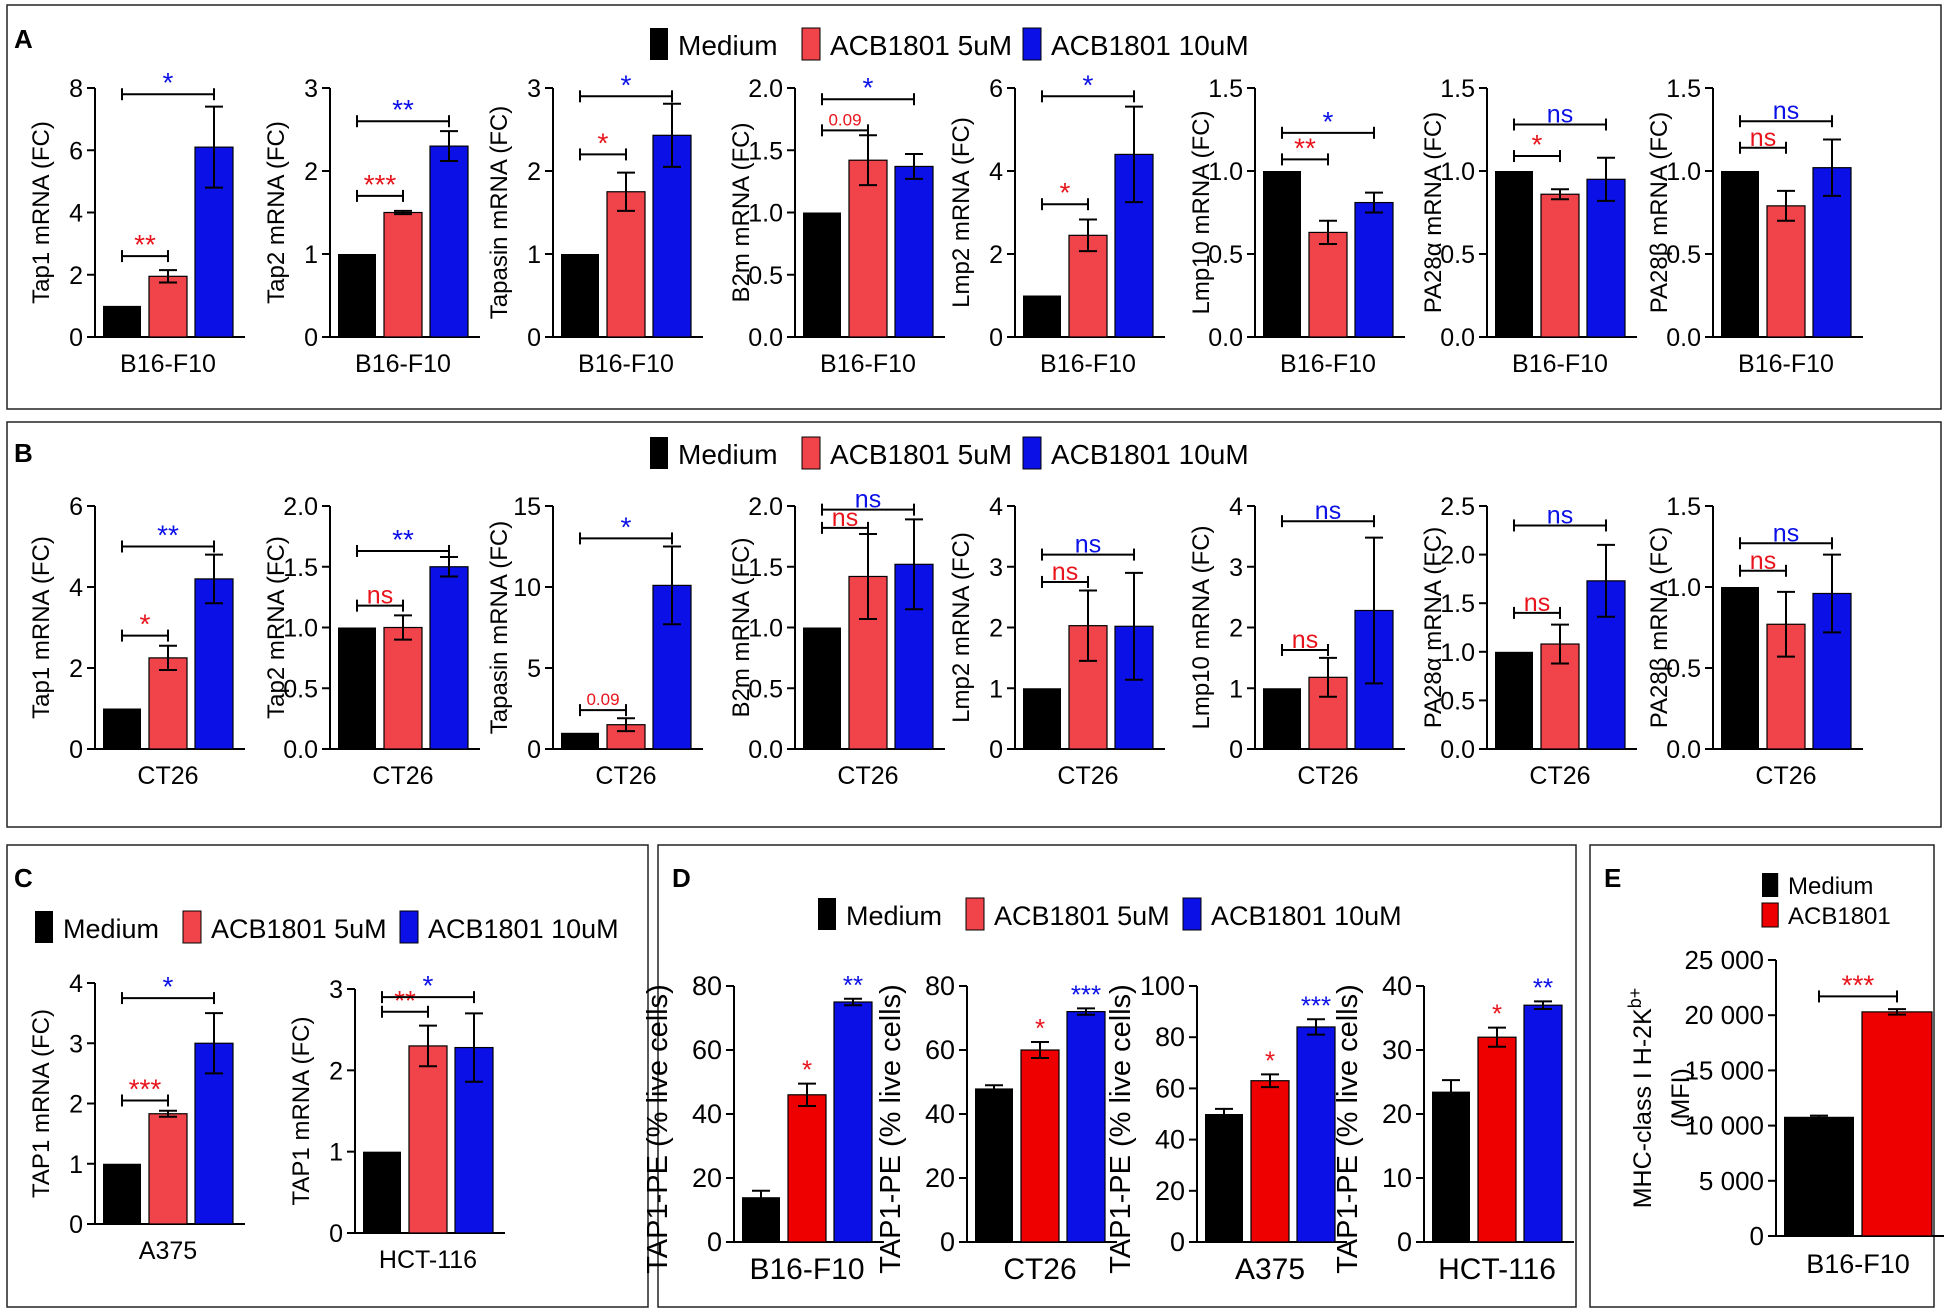  I want to click on y-tick-label: 1.0, so click(1457, 172).